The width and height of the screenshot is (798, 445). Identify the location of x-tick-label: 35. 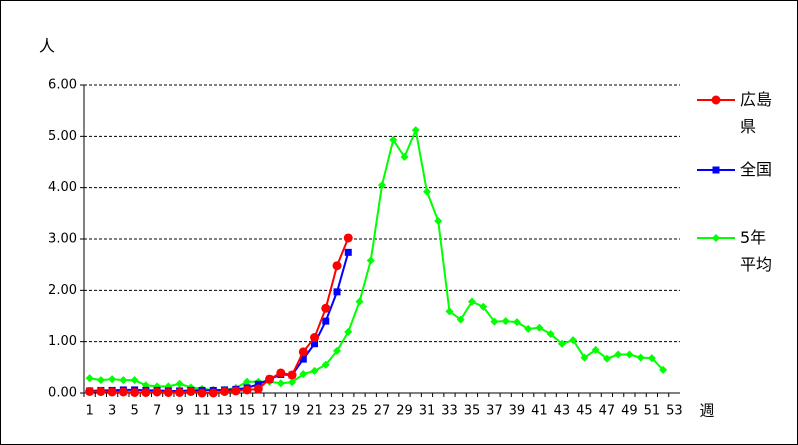
(472, 411).